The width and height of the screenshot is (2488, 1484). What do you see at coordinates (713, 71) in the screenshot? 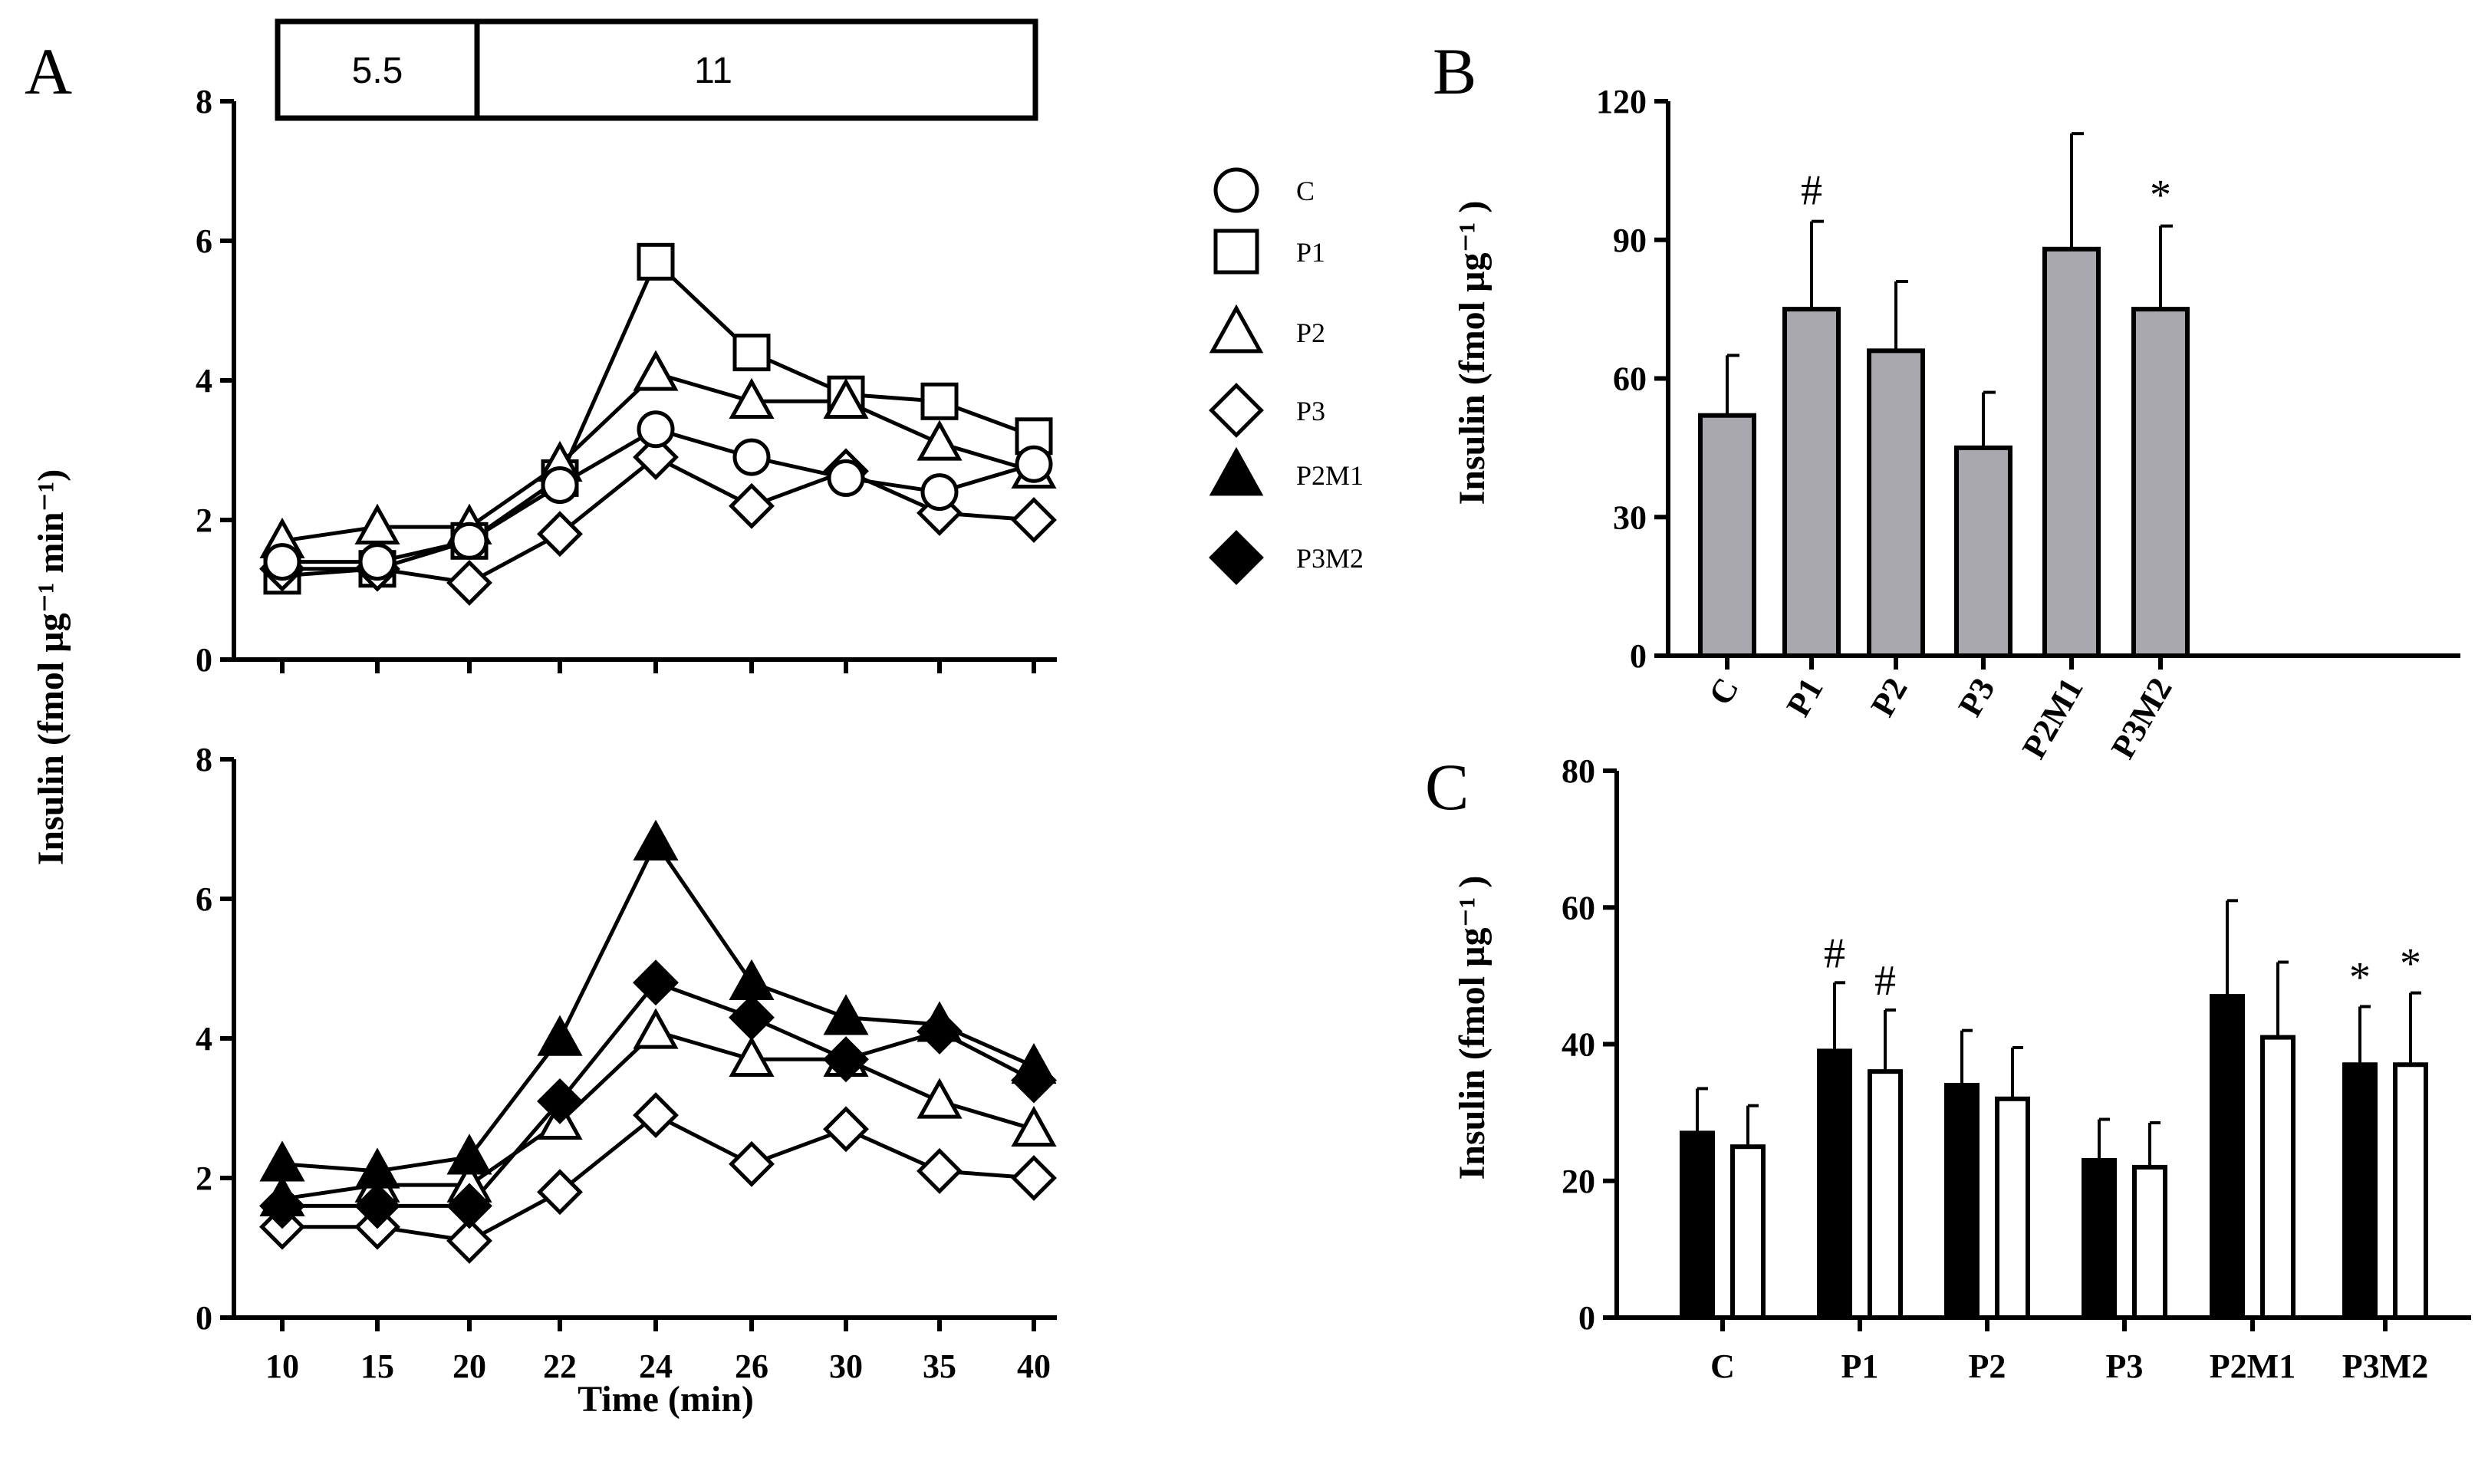
I see `glucose-high-label: 11` at bounding box center [713, 71].